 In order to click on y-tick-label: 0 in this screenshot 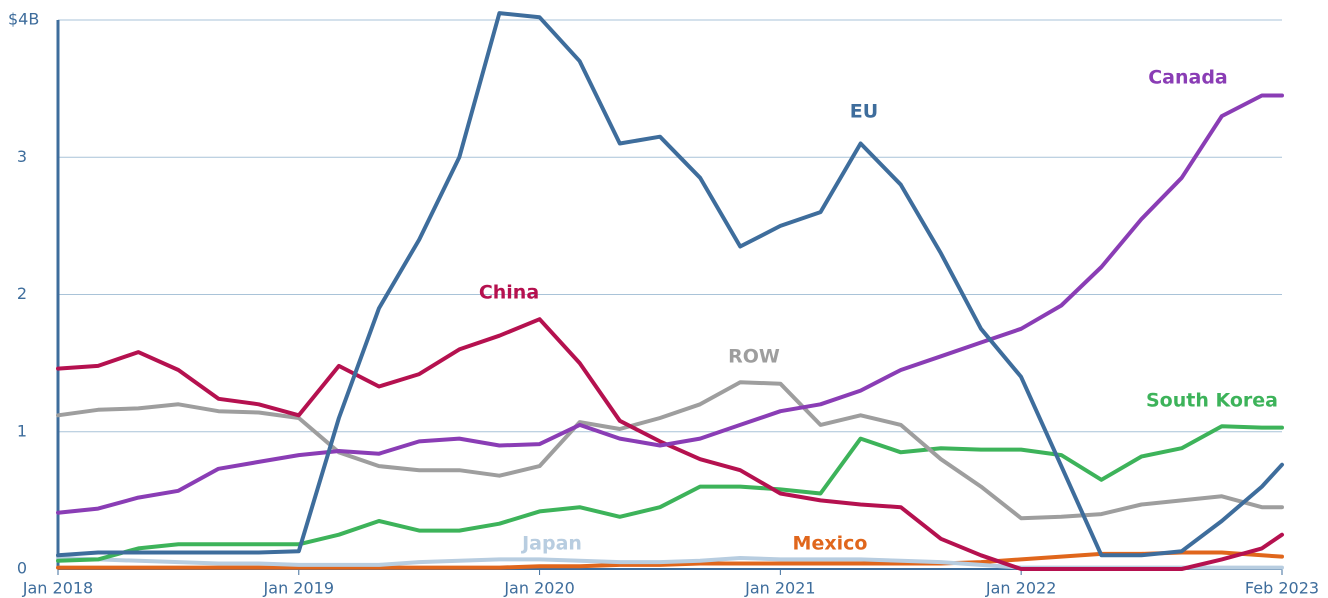, I will do `click(22, 568)`.